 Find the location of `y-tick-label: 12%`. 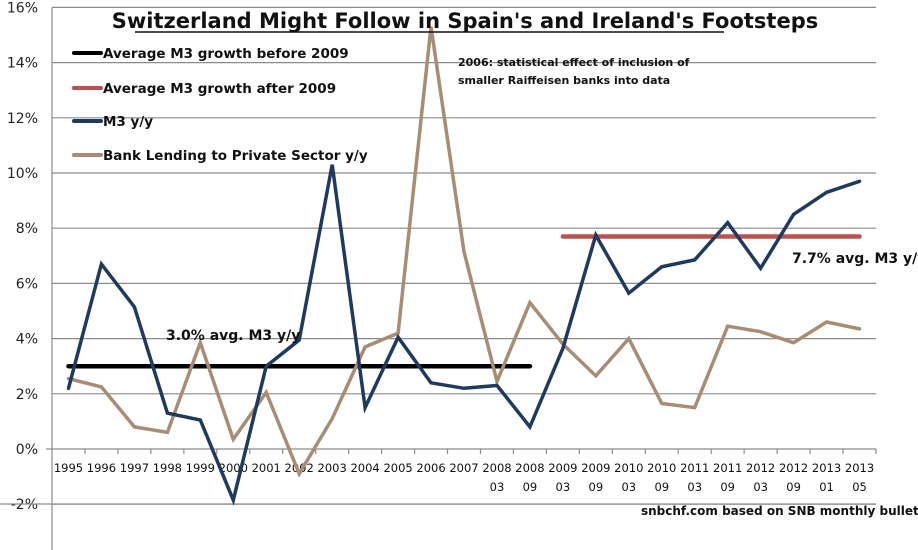

y-tick-label: 12% is located at coordinates (22, 119).